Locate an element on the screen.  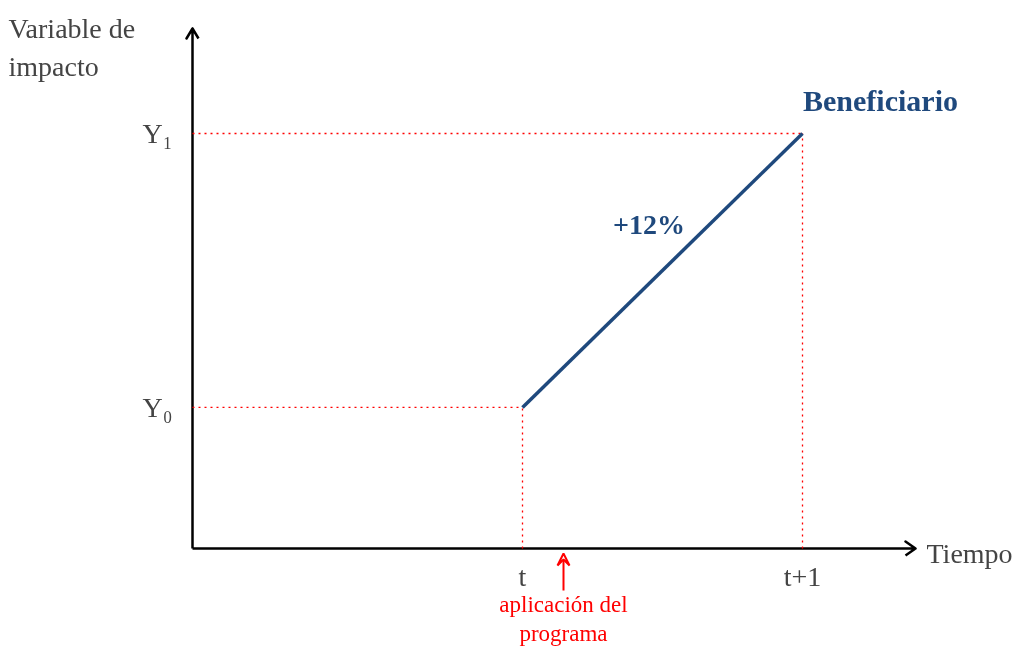
ref-line-label: Y₀ is located at coordinates (157, 407).